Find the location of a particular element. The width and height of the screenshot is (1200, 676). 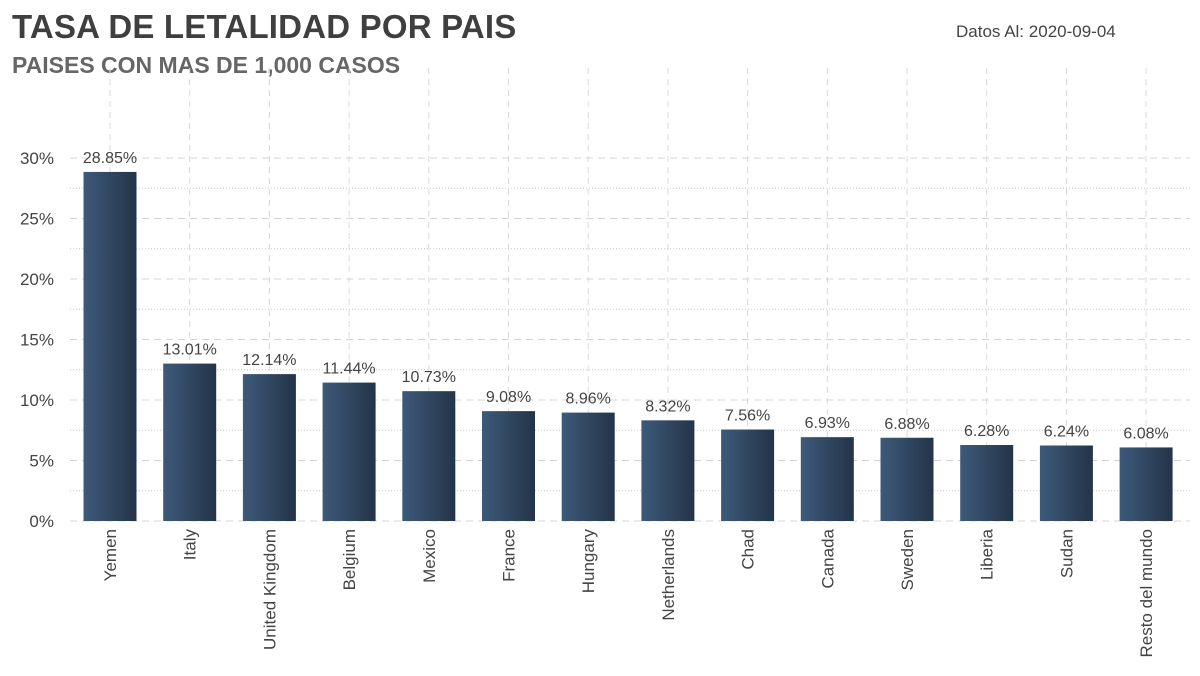

x-tick-label: Yemen is located at coordinates (110, 555).